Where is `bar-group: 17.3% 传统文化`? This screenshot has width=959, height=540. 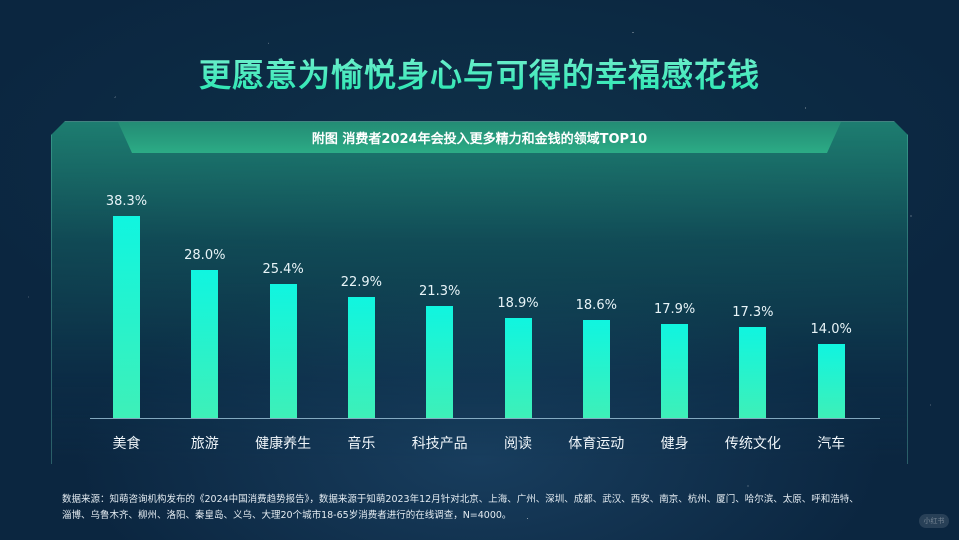 bar-group: 17.3% 传统文化 is located at coordinates (755, 320).